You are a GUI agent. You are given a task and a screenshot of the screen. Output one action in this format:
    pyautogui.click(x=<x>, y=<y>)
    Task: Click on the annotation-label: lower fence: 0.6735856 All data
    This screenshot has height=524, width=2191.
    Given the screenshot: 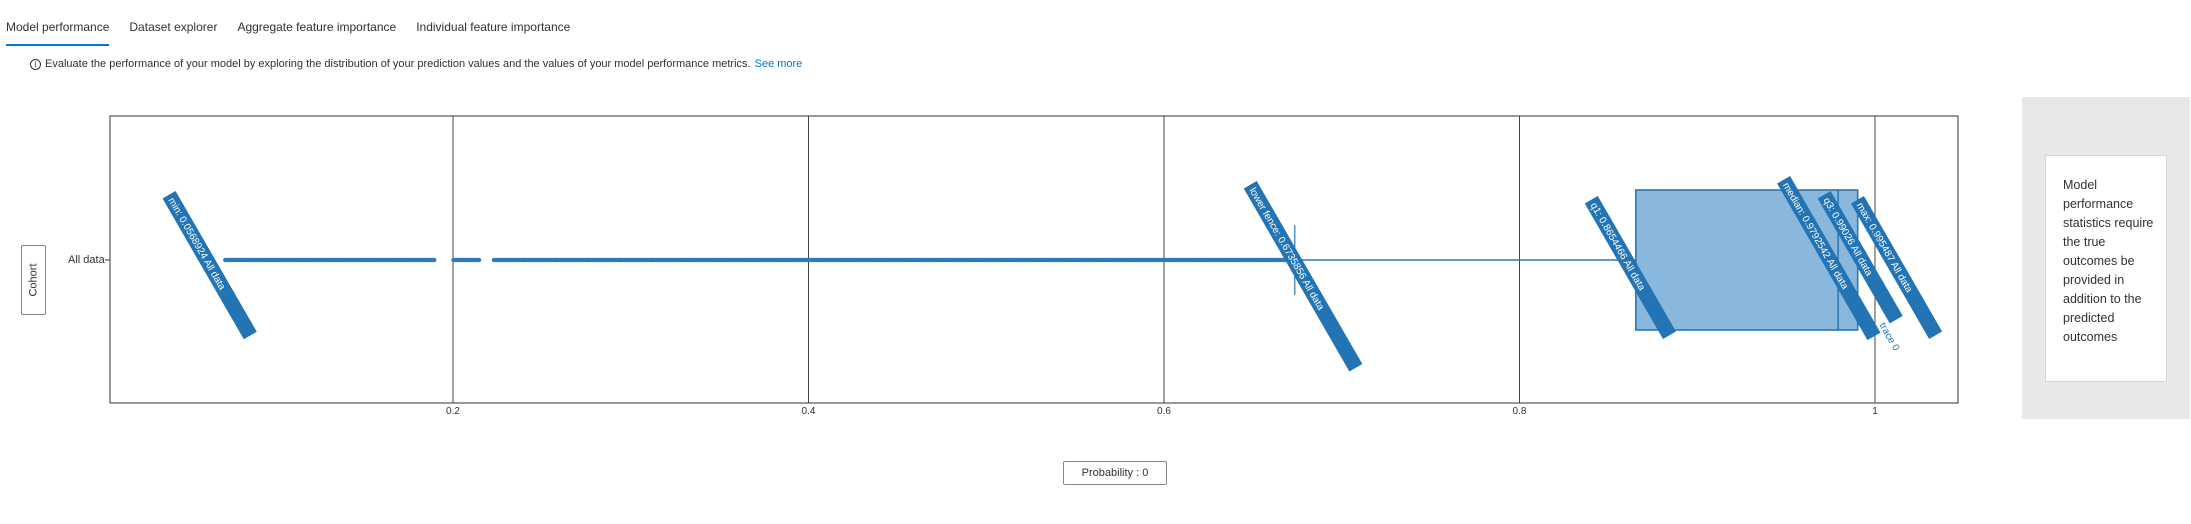 What is the action you would take?
    pyautogui.click(x=1303, y=276)
    